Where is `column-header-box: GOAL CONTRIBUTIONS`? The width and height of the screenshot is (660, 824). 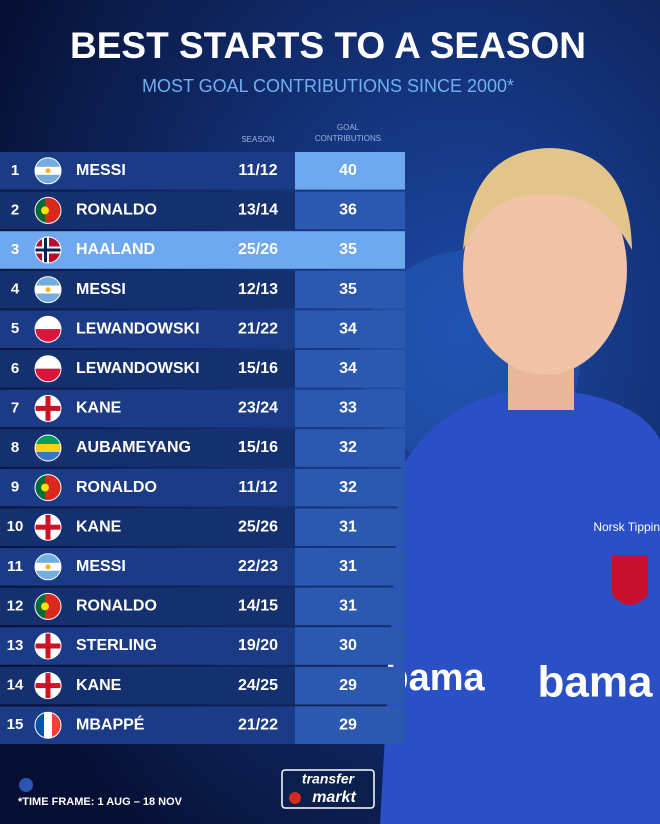
column-header-box: GOAL CONTRIBUTIONS is located at coordinates (348, 133).